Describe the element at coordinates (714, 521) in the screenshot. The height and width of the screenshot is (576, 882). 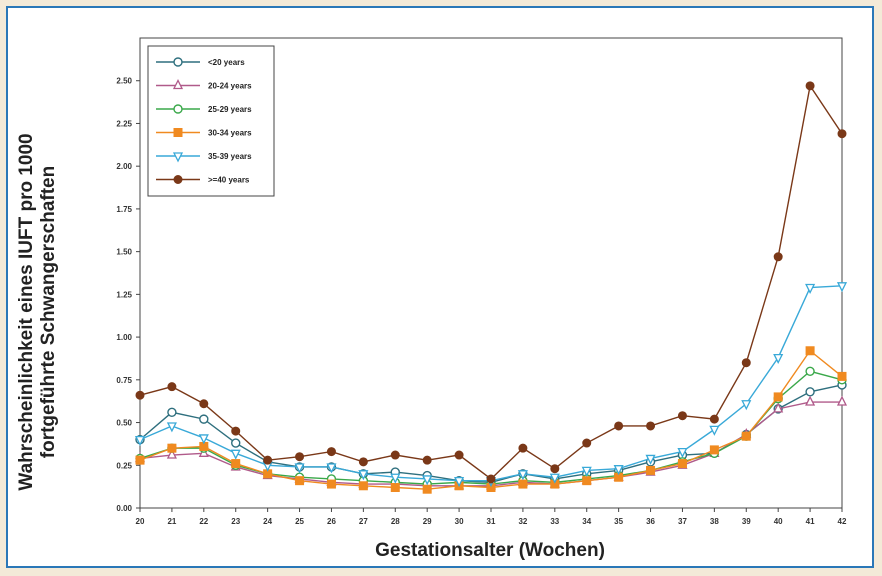
I see `x-tick-label: 38` at that location.